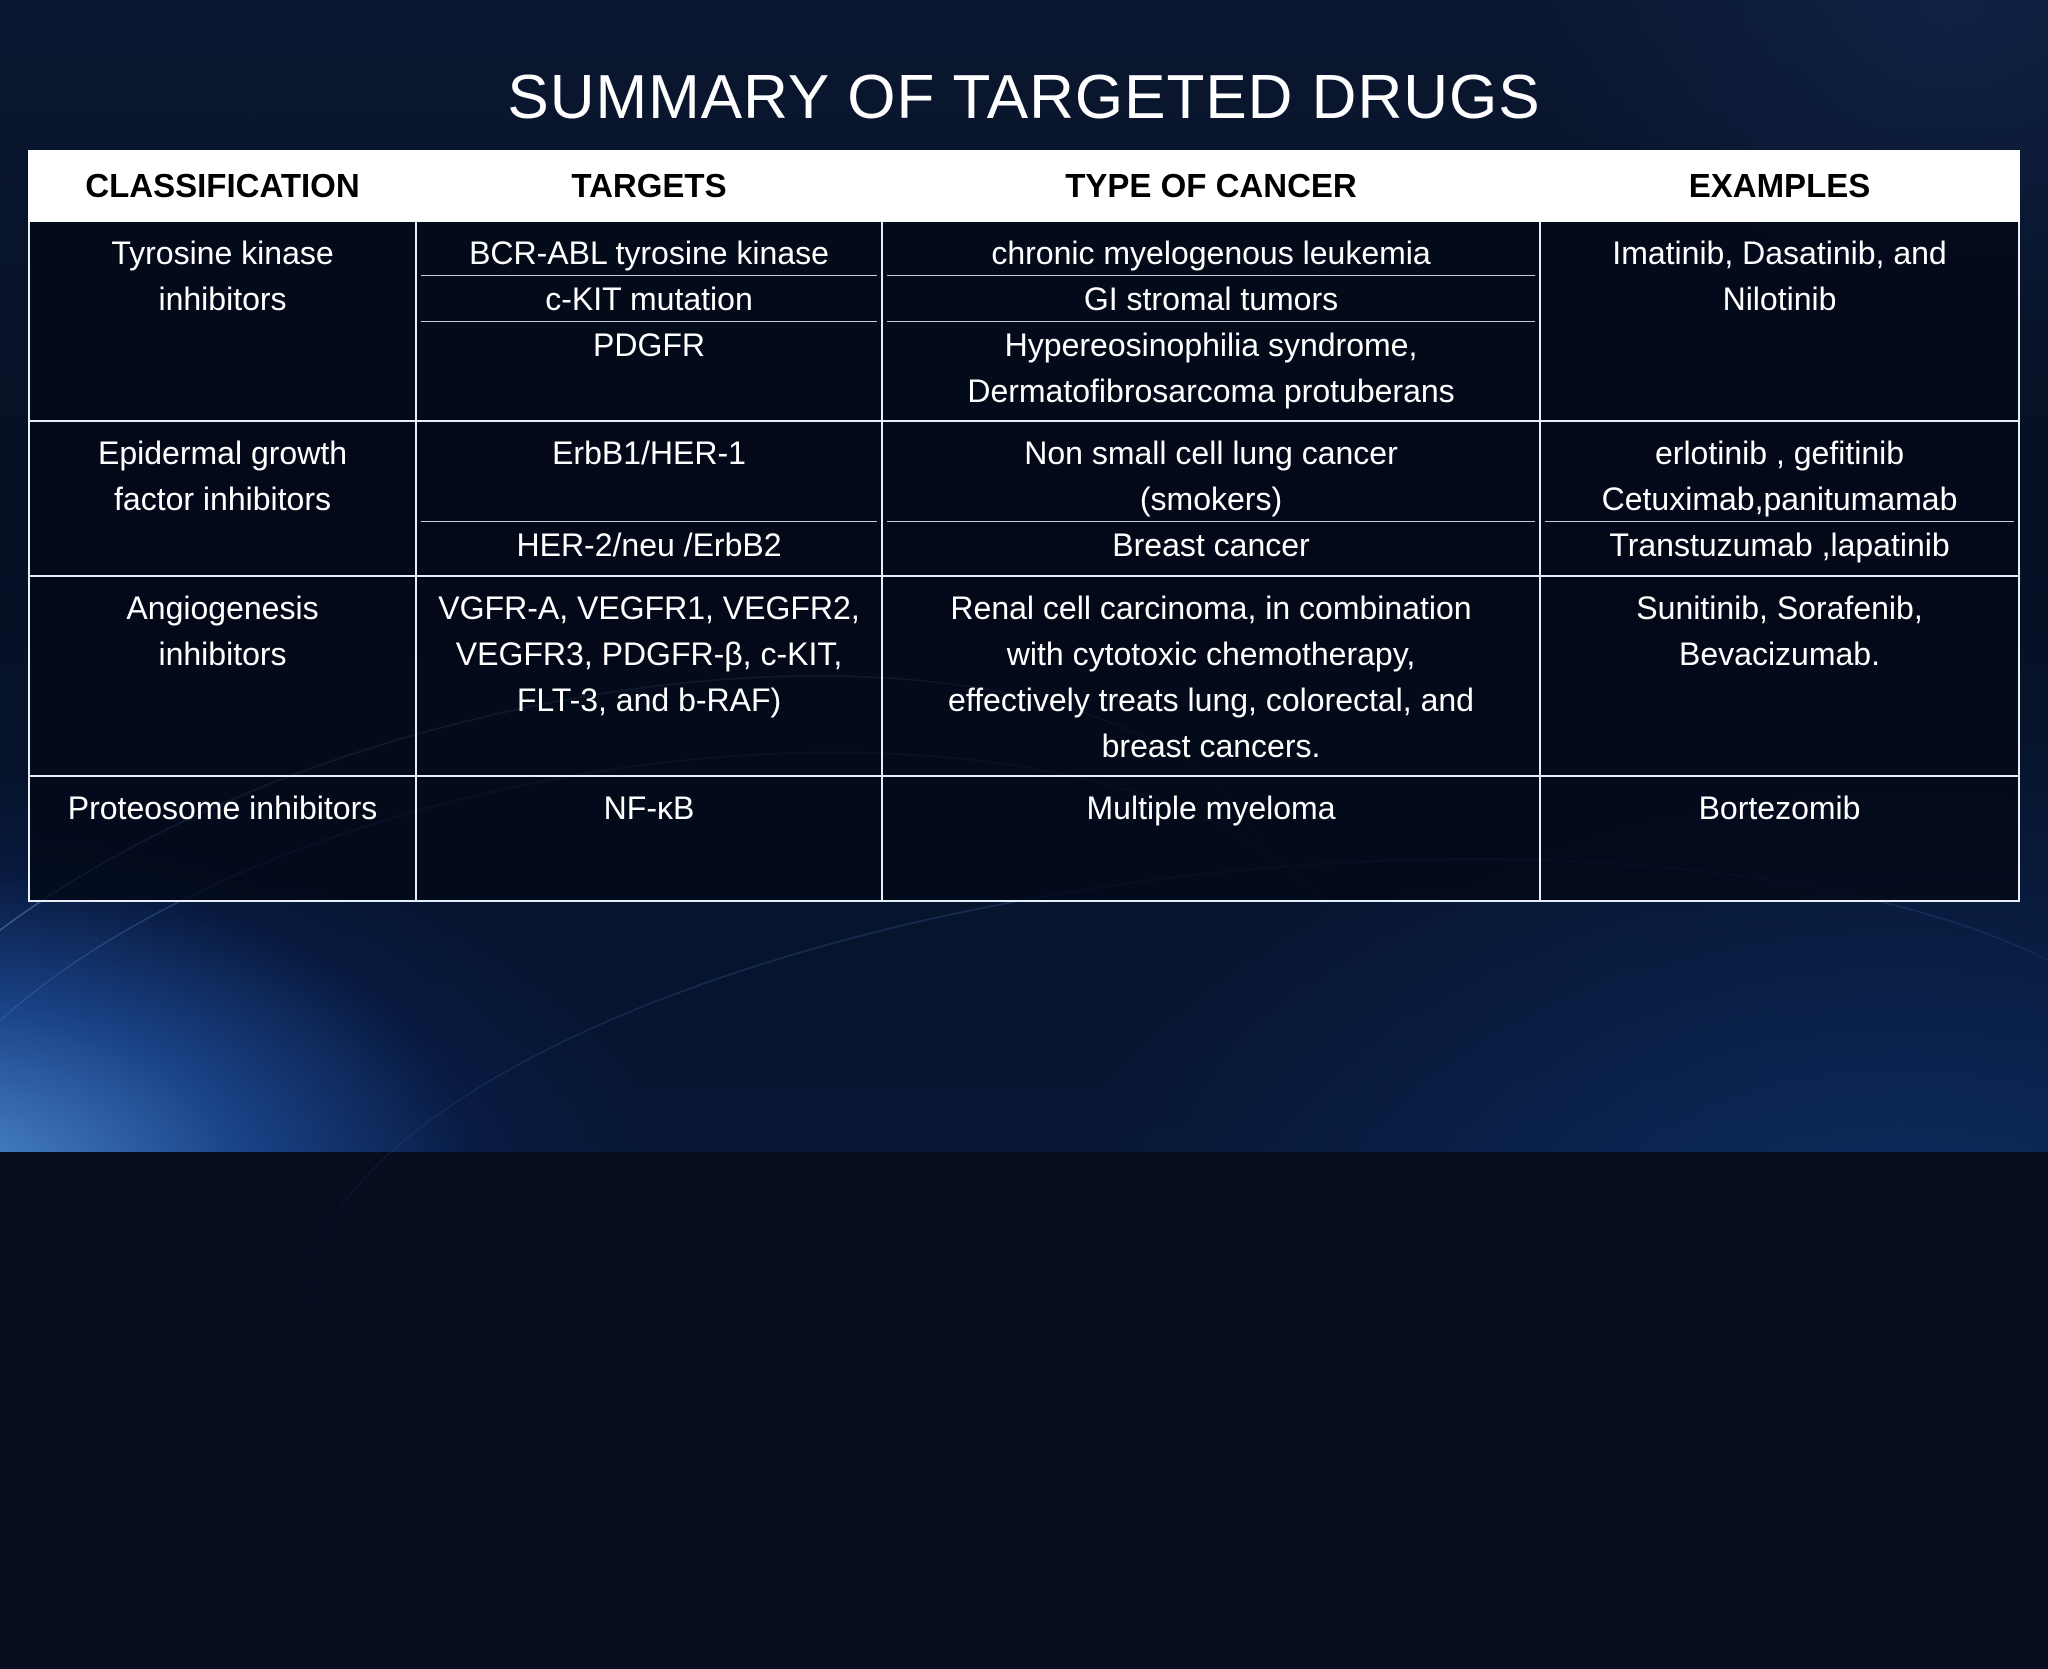  I want to click on cell-examples: Bortezomib, so click(1779, 838).